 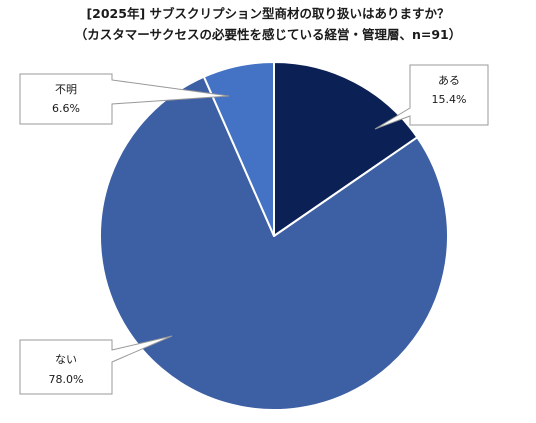 What do you see at coordinates (66, 379) in the screenshot?
I see `slice-value-nai: 78.0%` at bounding box center [66, 379].